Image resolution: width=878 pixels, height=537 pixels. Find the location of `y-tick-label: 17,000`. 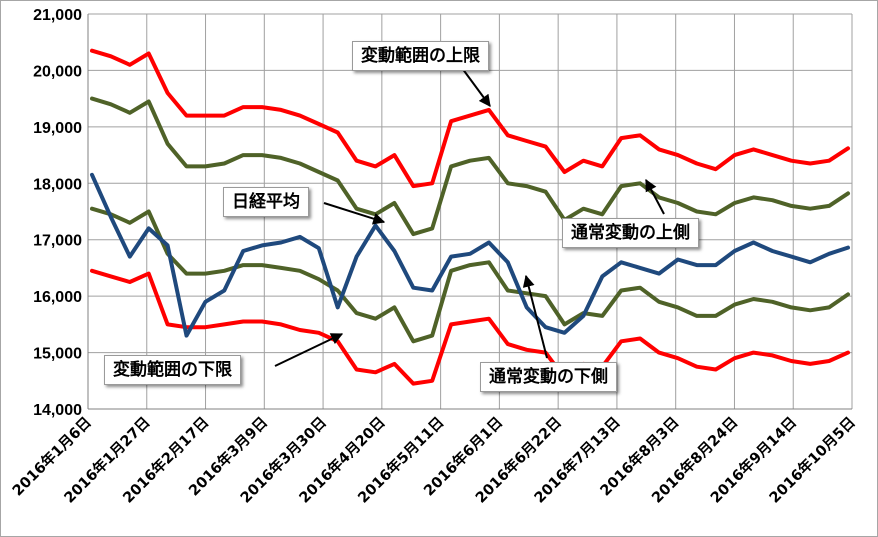

y-tick-label: 17,000 is located at coordinates (57, 241).